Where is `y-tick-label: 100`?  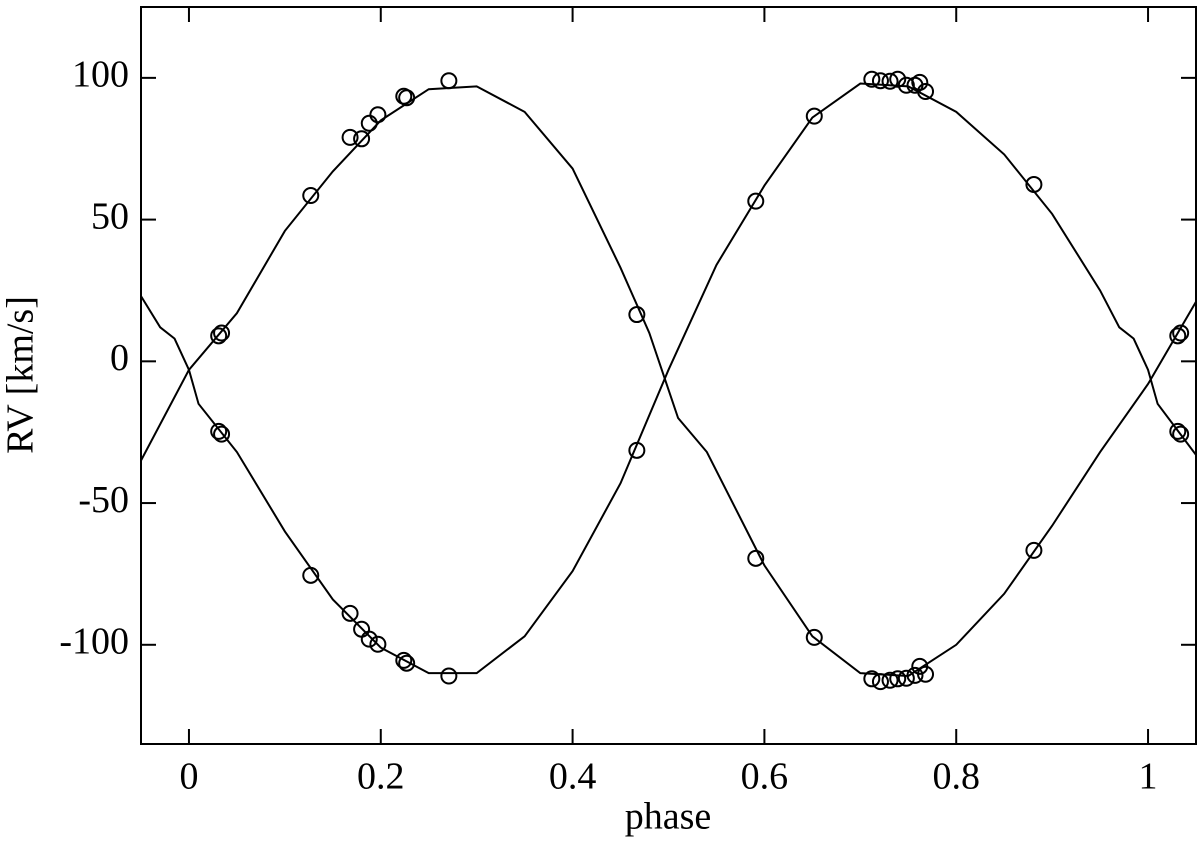 y-tick-label: 100 is located at coordinates (100, 75).